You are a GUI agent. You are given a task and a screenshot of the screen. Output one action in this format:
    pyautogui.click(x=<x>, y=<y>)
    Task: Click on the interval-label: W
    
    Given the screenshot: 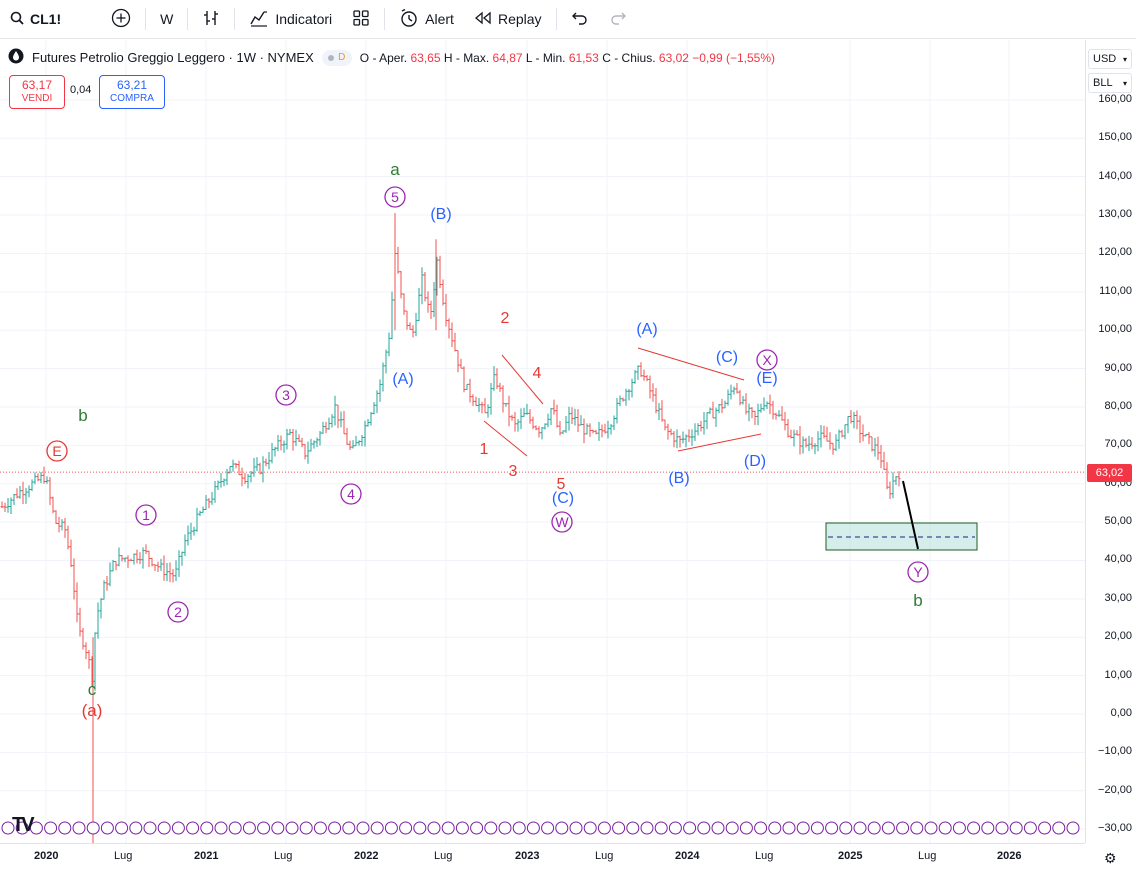 What is the action you would take?
    pyautogui.click(x=167, y=19)
    